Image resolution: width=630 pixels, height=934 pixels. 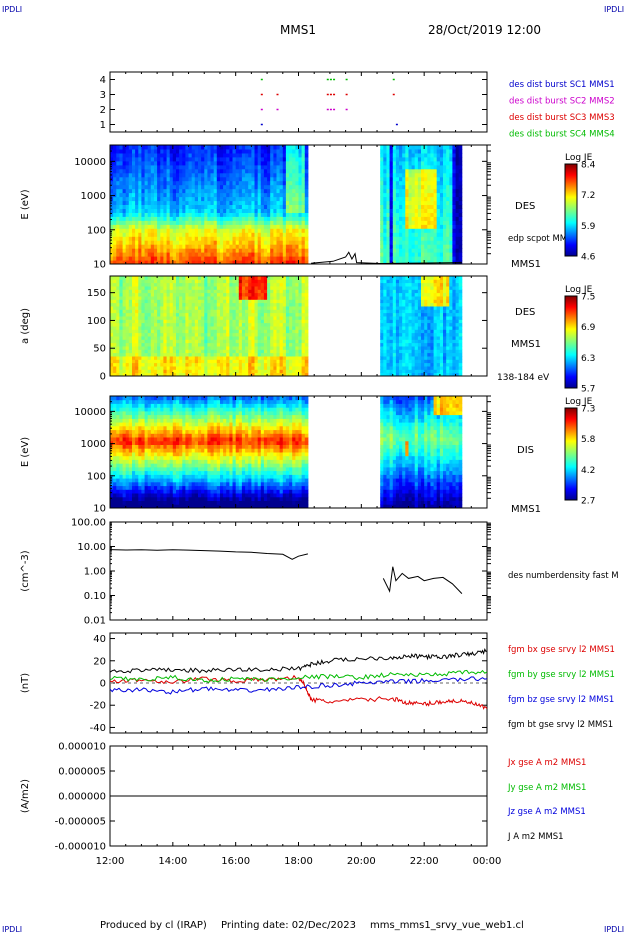 What do you see at coordinates (562, 102) in the screenshot?
I see `legend-2: des dist burst SC2 MMS2` at bounding box center [562, 102].